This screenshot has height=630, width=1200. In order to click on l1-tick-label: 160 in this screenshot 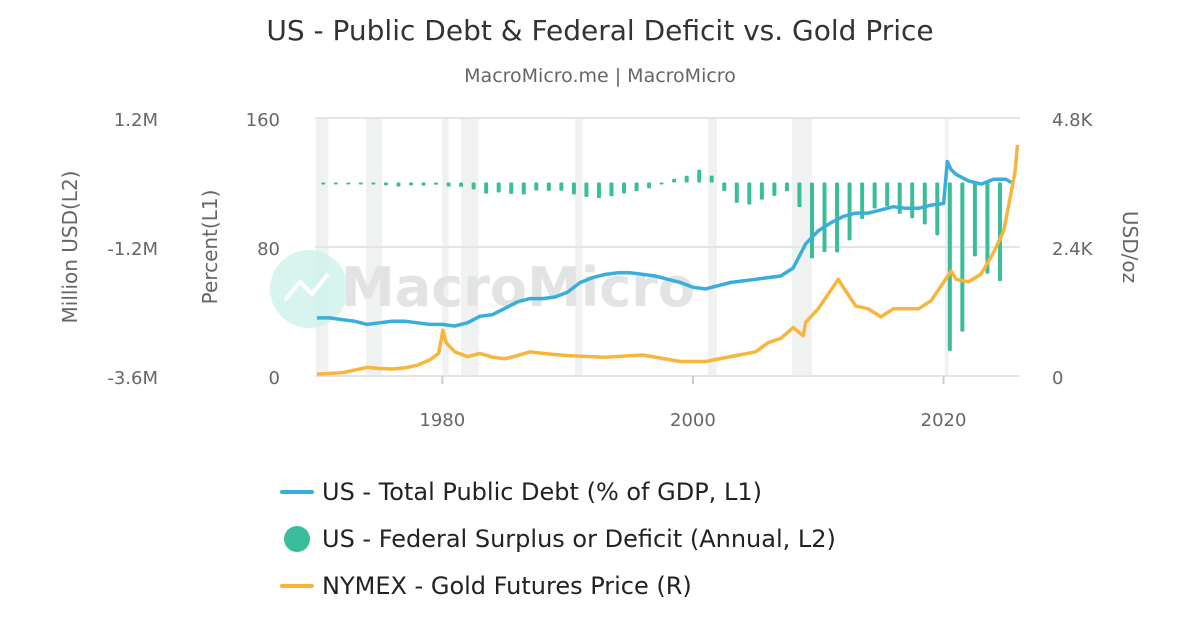, I will do `click(263, 120)`.